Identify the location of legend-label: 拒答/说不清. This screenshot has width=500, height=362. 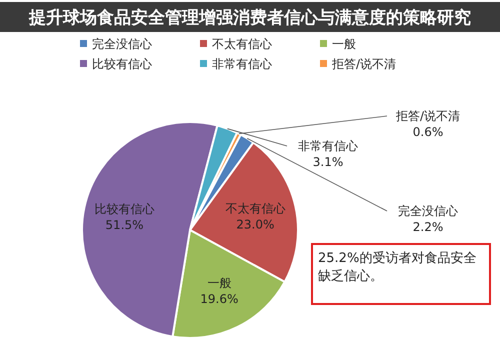
(363, 64).